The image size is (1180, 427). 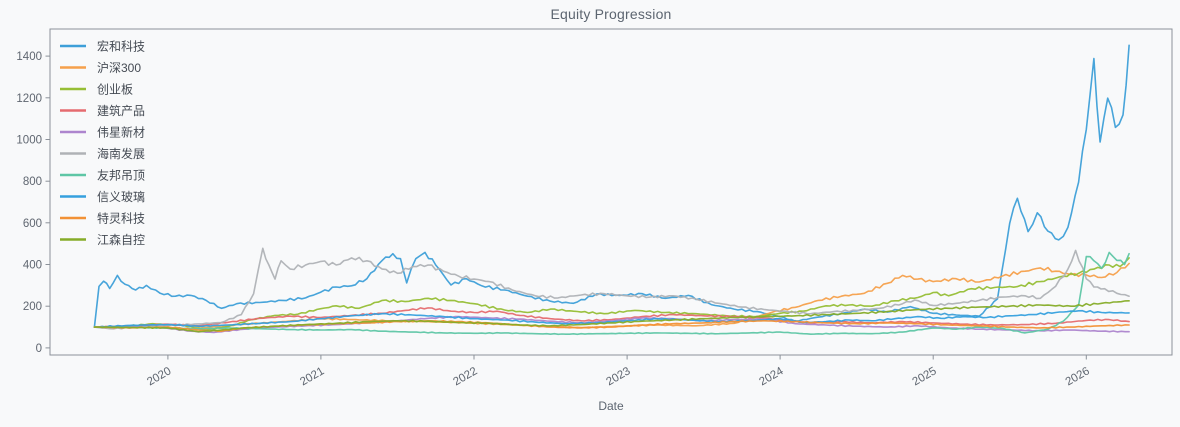 I want to click on legend-item: 宏和科技, so click(x=102, y=46).